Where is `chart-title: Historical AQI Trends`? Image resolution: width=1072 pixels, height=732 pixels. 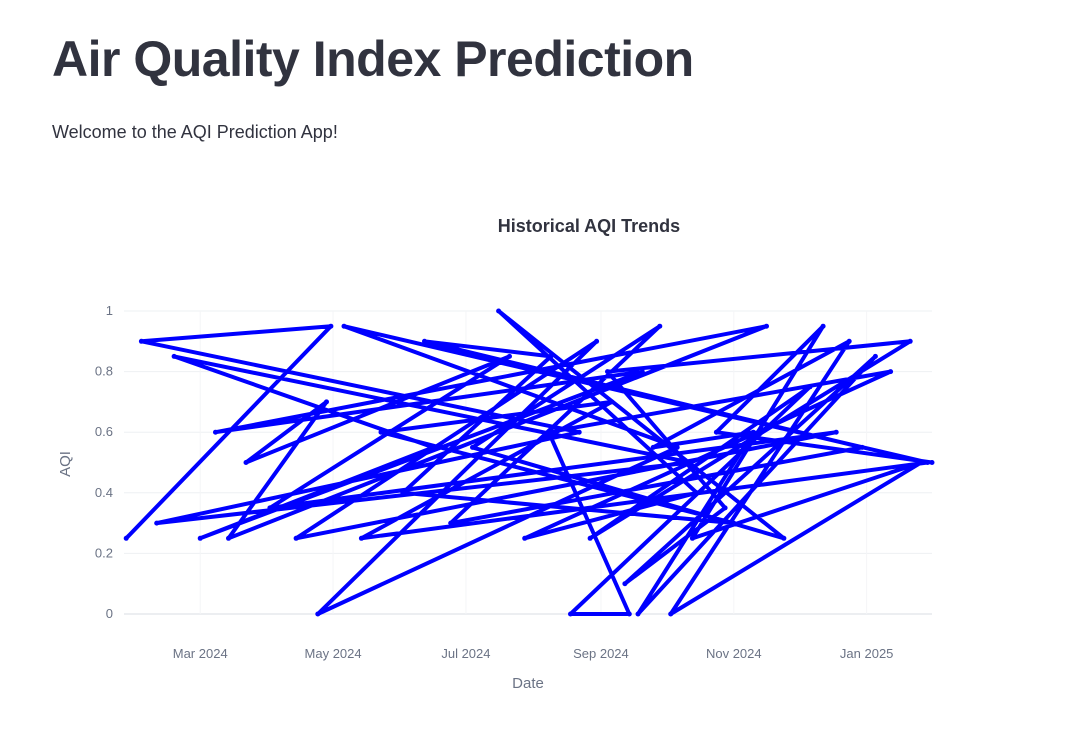 chart-title: Historical AQI Trends is located at coordinates (589, 226).